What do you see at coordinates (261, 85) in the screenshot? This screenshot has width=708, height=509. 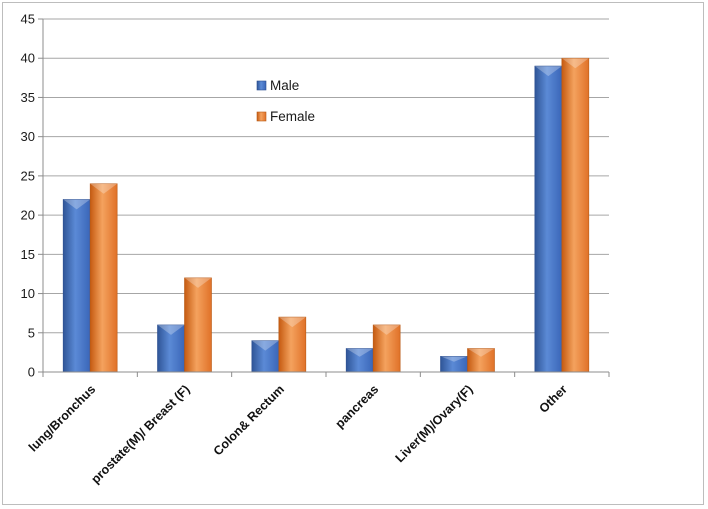 I see `legend-swatch-male` at bounding box center [261, 85].